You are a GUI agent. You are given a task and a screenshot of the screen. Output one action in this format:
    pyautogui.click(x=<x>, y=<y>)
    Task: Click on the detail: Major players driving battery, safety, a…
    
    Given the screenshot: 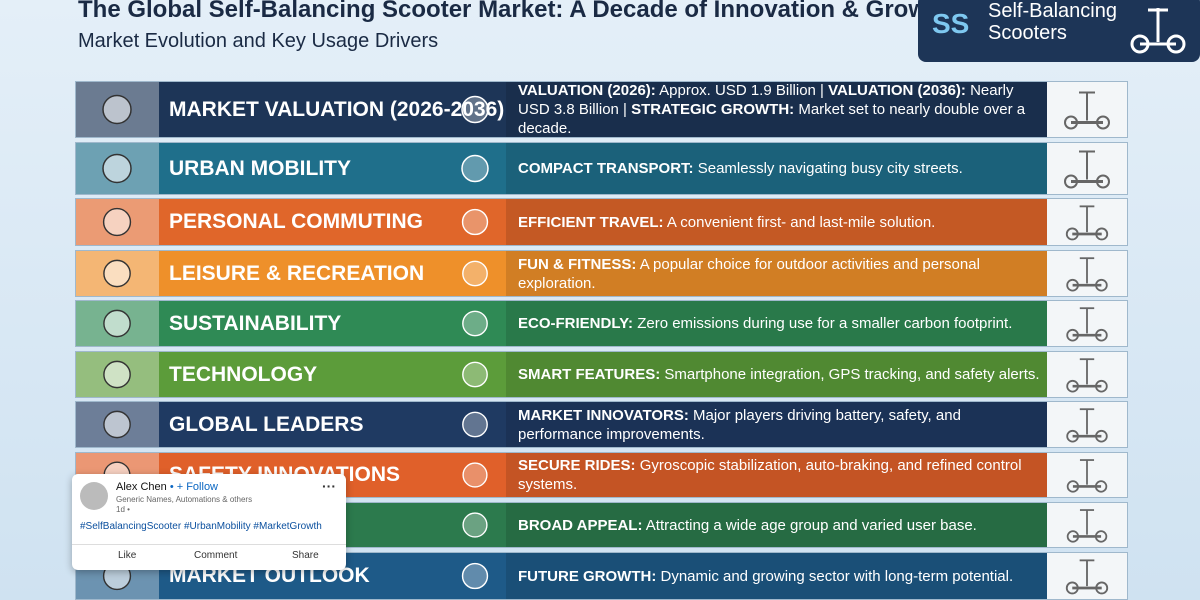 What is the action you would take?
    pyautogui.click(x=739, y=424)
    